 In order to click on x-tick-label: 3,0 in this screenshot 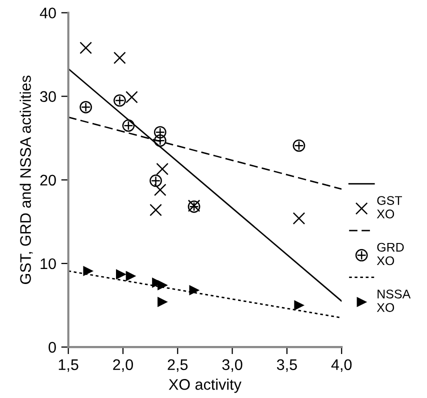, I will do `click(232, 365)`.